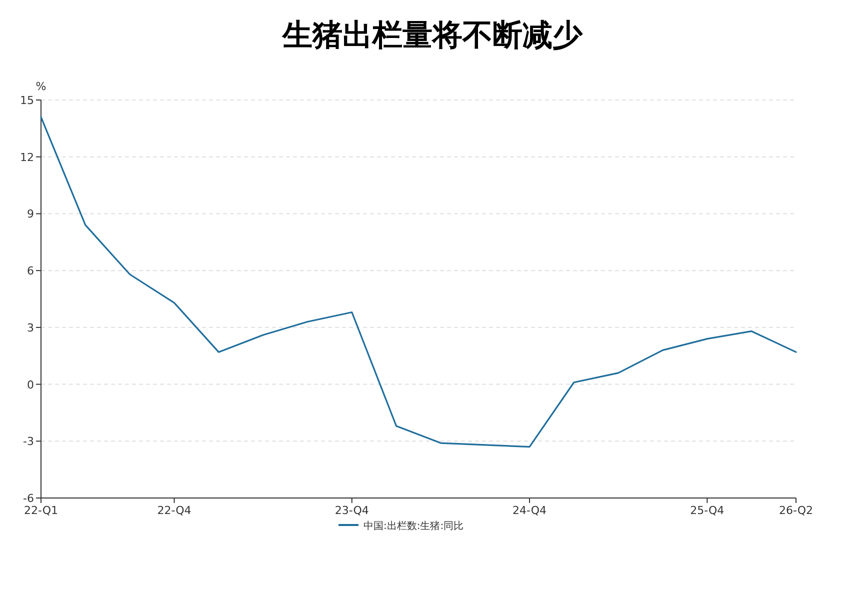  I want to click on x-tick-label: 23-Q4, so click(351, 510).